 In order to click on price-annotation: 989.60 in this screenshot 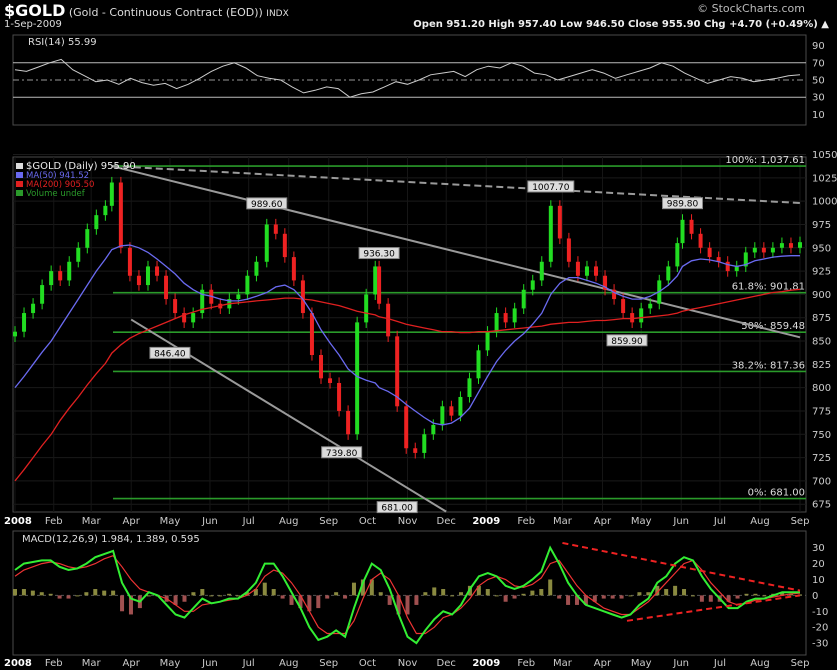, I will do `click(267, 205)`.